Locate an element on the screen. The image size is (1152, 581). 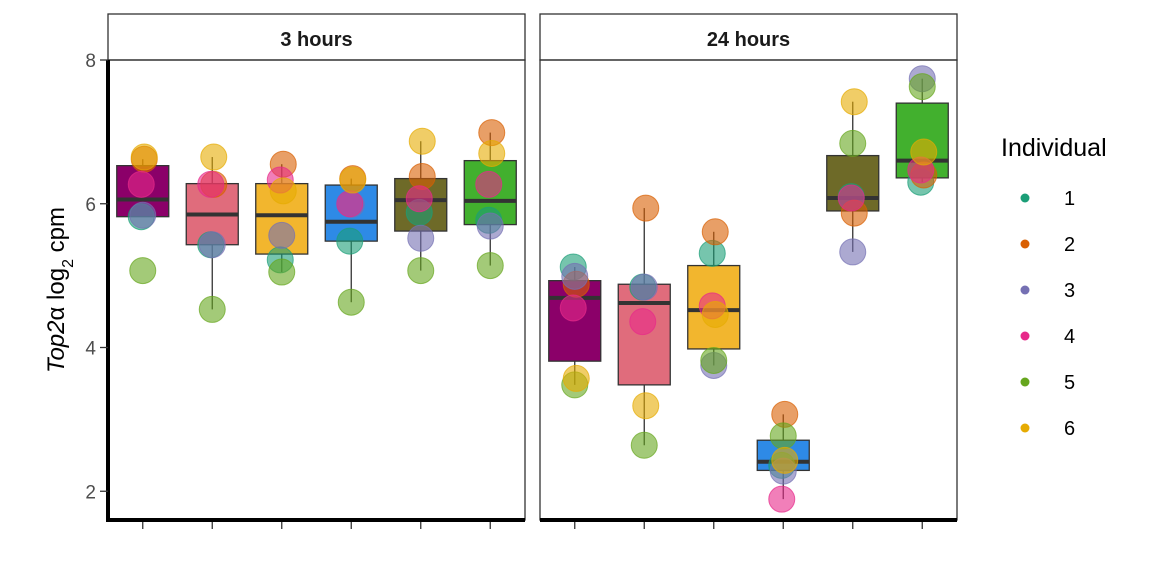
y-axis-label-tail: cpm is located at coordinates (56, 233).